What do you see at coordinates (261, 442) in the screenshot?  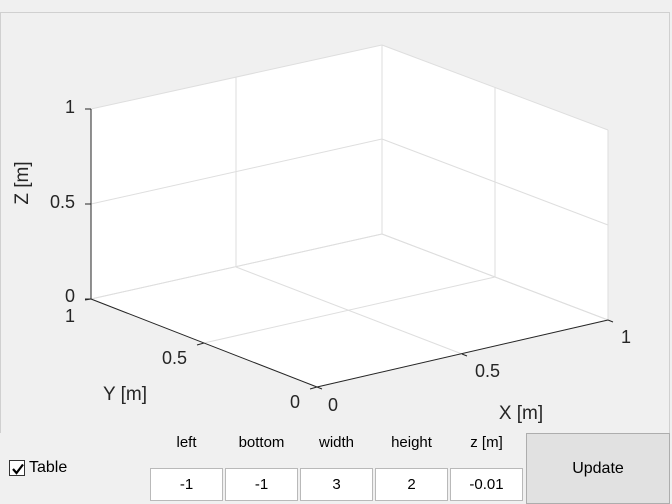 I see `bottom-label: bottom` at bounding box center [261, 442].